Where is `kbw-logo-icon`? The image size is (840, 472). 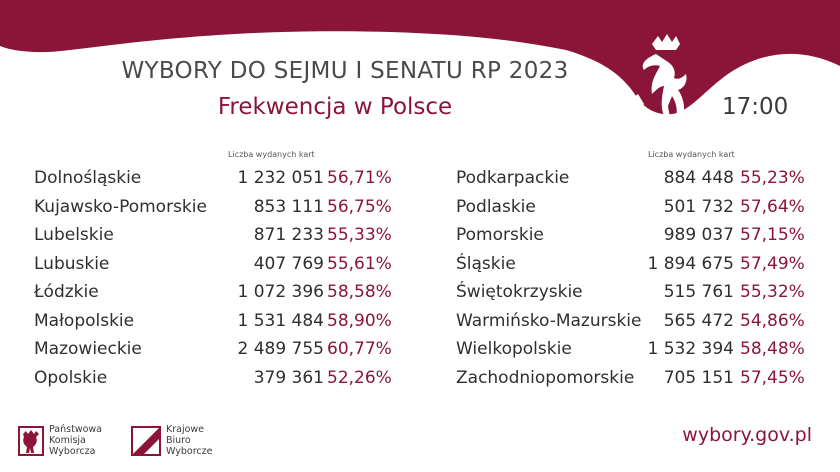 kbw-logo-icon is located at coordinates (146, 440).